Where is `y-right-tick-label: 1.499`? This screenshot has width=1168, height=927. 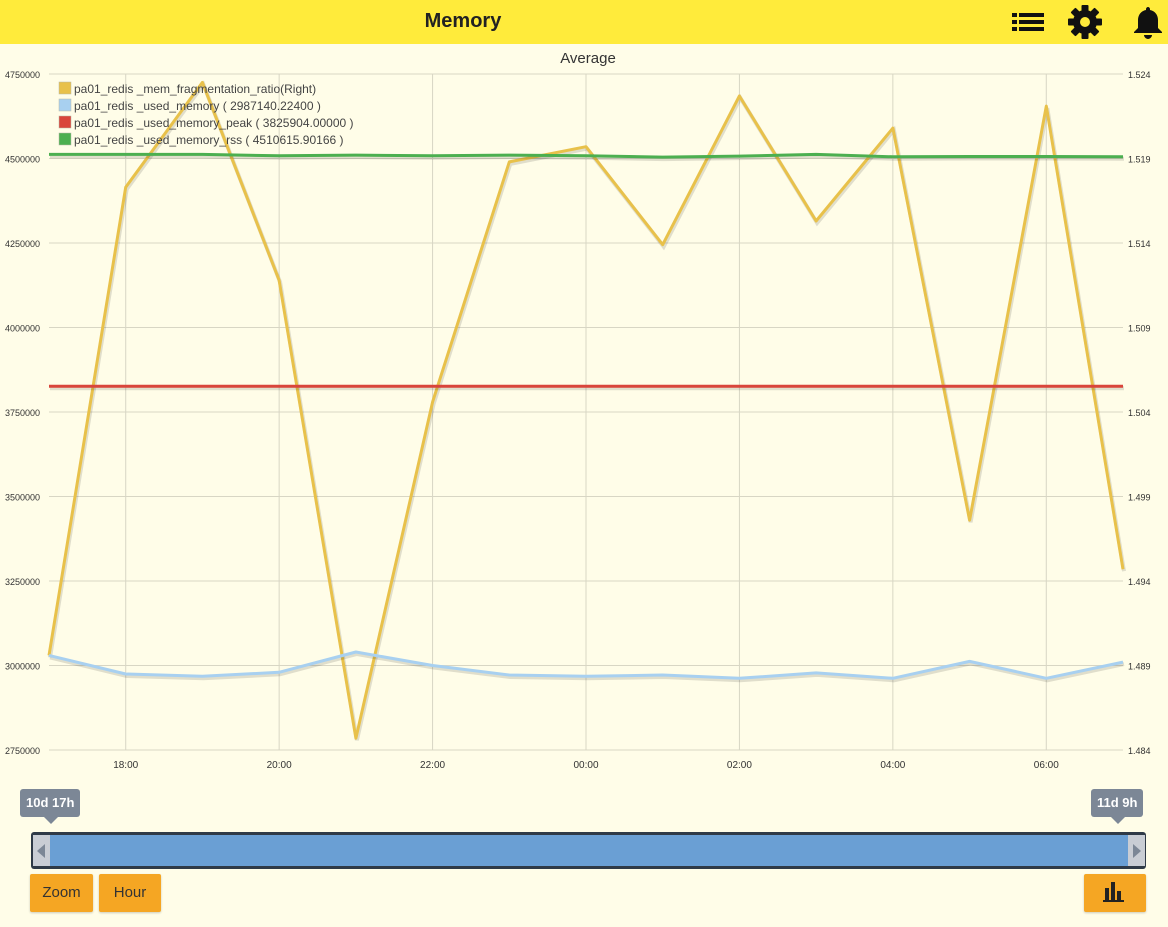
y-right-tick-label: 1.499 is located at coordinates (1139, 498).